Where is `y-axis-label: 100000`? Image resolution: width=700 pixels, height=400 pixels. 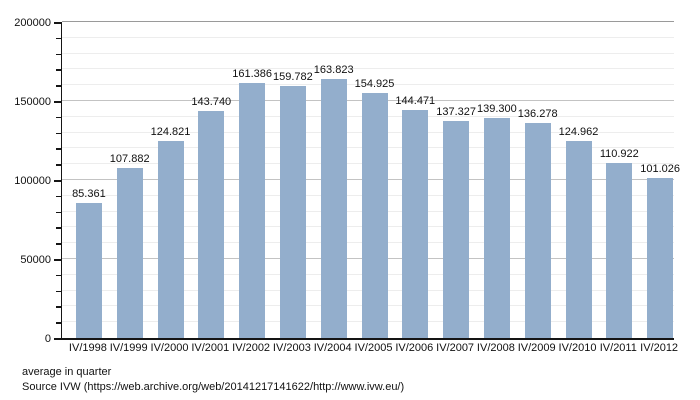
y-axis-label: 100000 is located at coordinates (32, 181).